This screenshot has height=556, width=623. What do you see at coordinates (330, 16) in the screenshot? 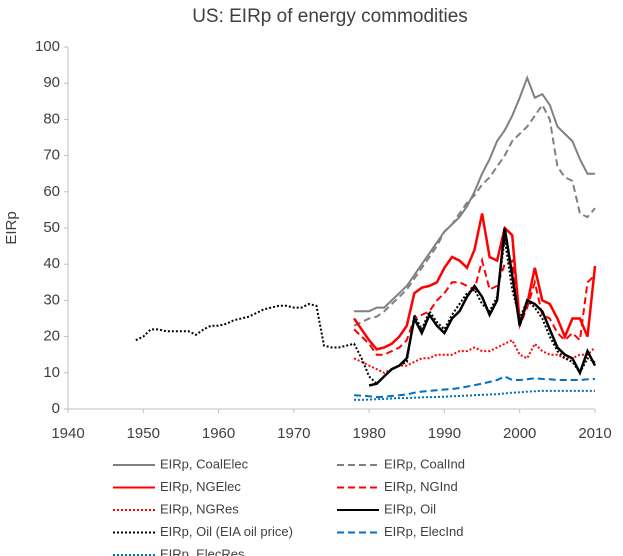
I see `chart-title: US: EIRp of energy commodities` at bounding box center [330, 16].